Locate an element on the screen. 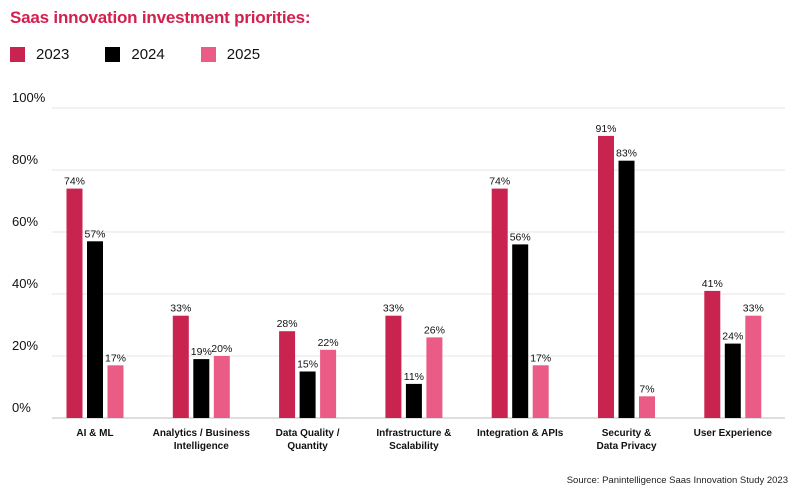 This screenshot has height=496, width=800. data-label-2025-6: 33% is located at coordinates (753, 309).